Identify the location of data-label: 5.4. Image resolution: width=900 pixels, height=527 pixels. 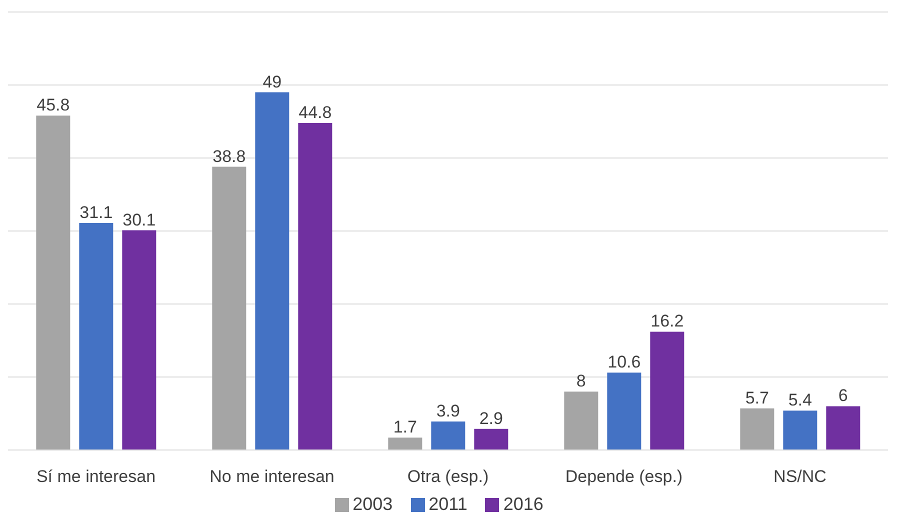
(800, 400).